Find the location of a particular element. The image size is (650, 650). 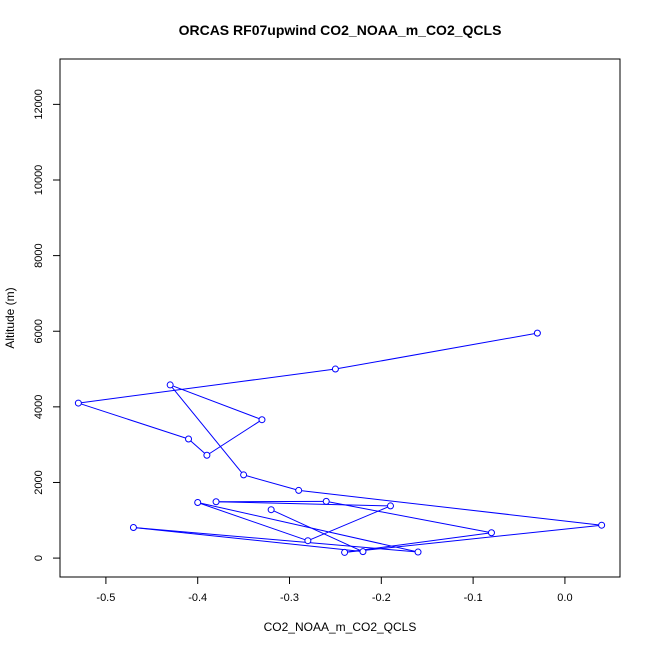

y-tick-label: 12000 is located at coordinates (39, 104).